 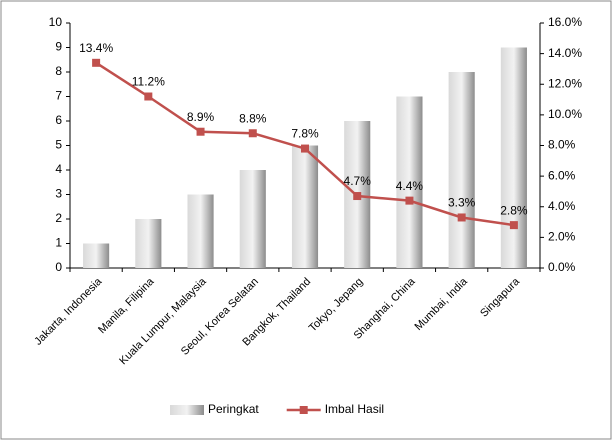 What do you see at coordinates (565, 114) in the screenshot?
I see `y2-tick-label: 10.0%` at bounding box center [565, 114].